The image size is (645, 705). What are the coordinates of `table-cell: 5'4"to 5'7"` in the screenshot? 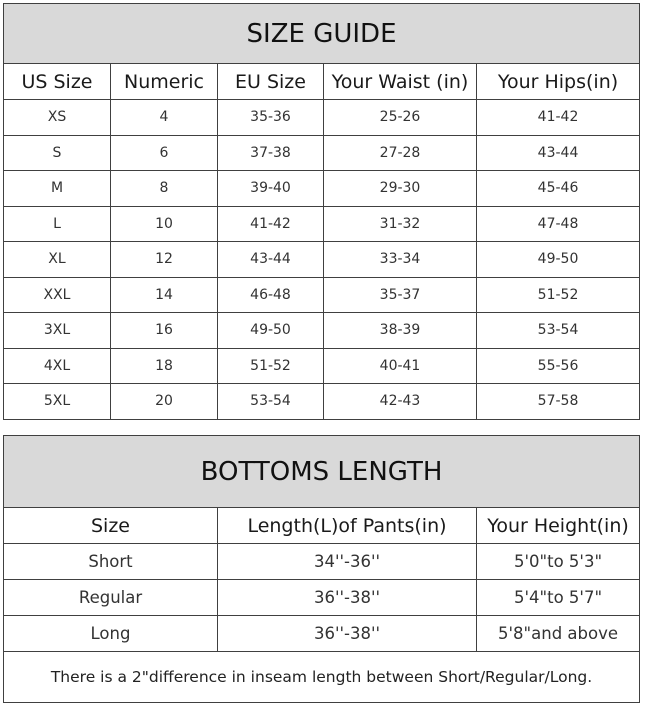 It's located at (558, 597).